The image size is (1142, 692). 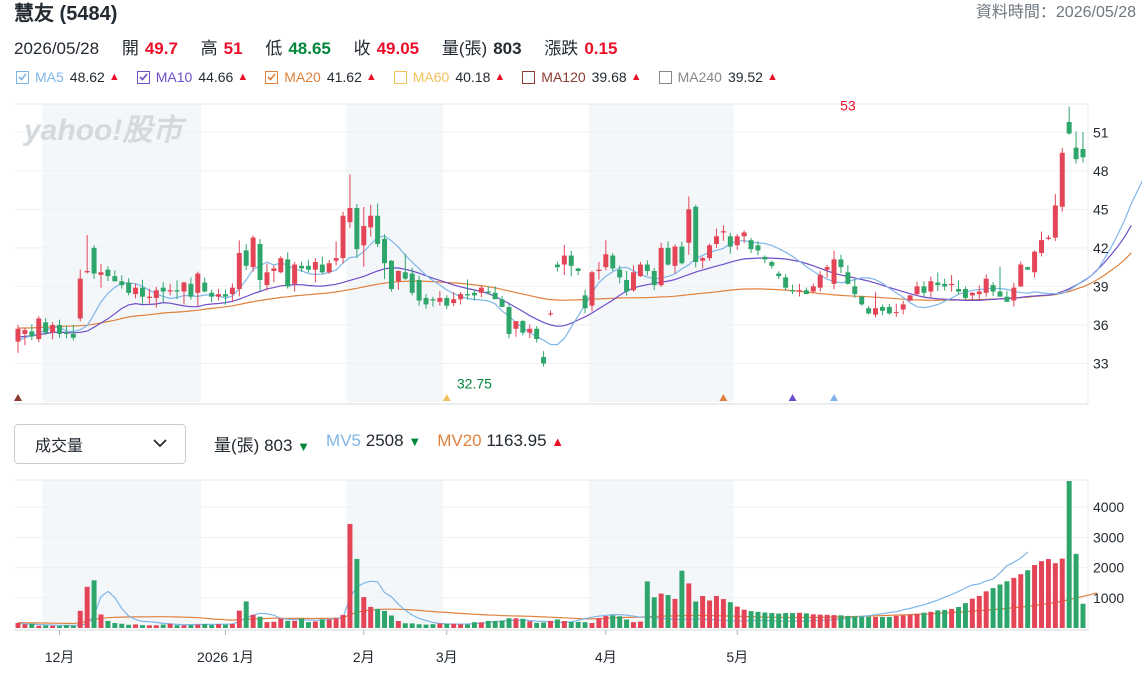 What do you see at coordinates (122, 554) in the screenshot?
I see `month-shade` at bounding box center [122, 554].